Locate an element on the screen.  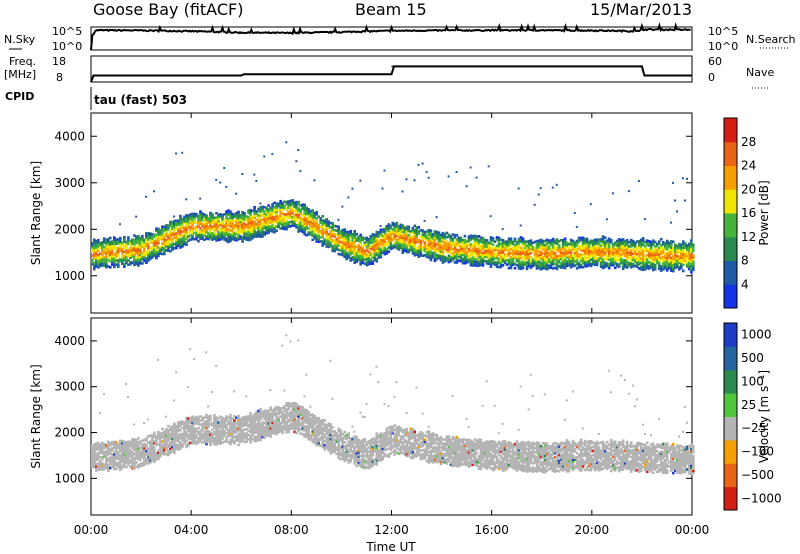
colorbar-cell is located at coordinates (730, 272).